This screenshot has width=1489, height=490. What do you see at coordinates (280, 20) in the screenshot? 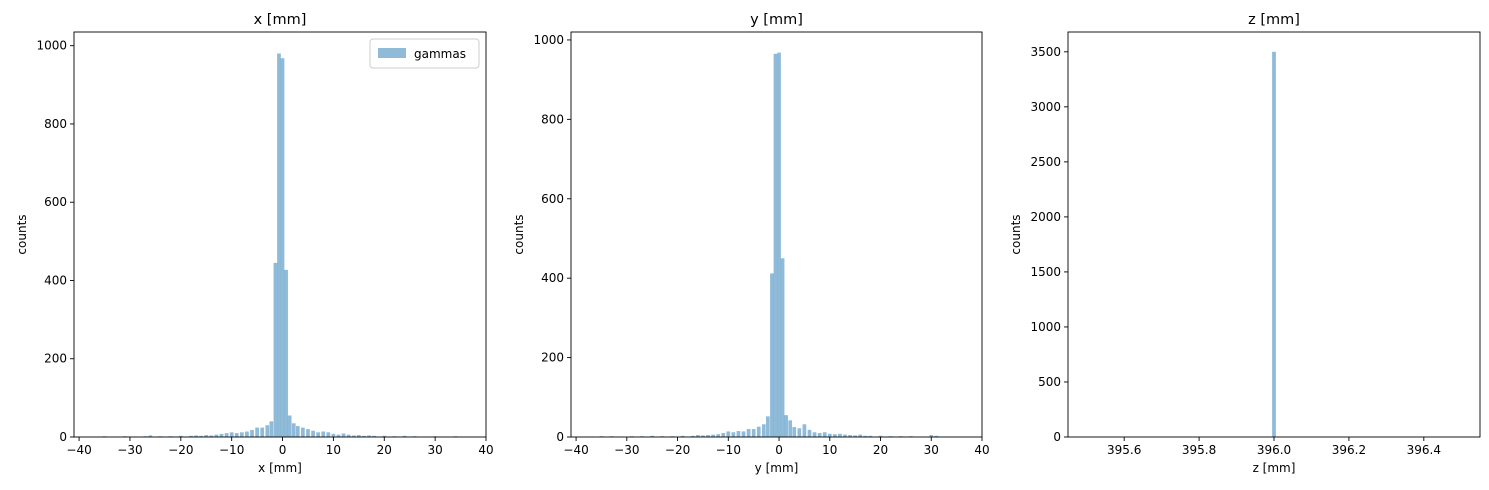
I see `chart-title: x [mm]` at bounding box center [280, 20].